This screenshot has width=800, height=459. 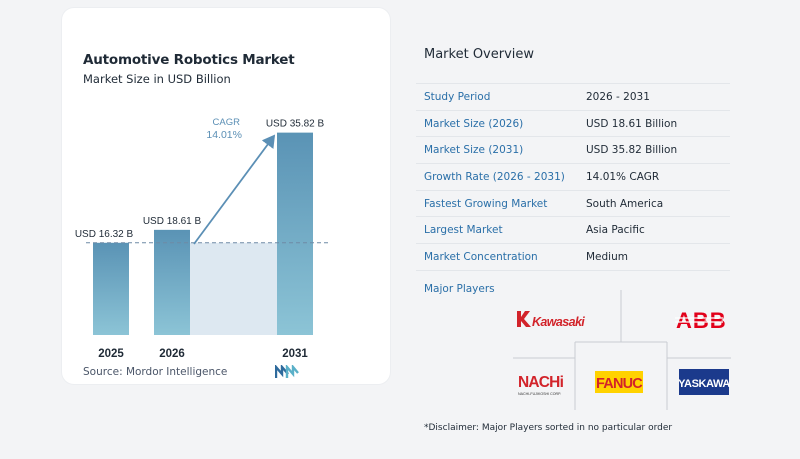 I want to click on overview-row: Market Size (2026) USD 18.61 Billion, so click(x=573, y=124).